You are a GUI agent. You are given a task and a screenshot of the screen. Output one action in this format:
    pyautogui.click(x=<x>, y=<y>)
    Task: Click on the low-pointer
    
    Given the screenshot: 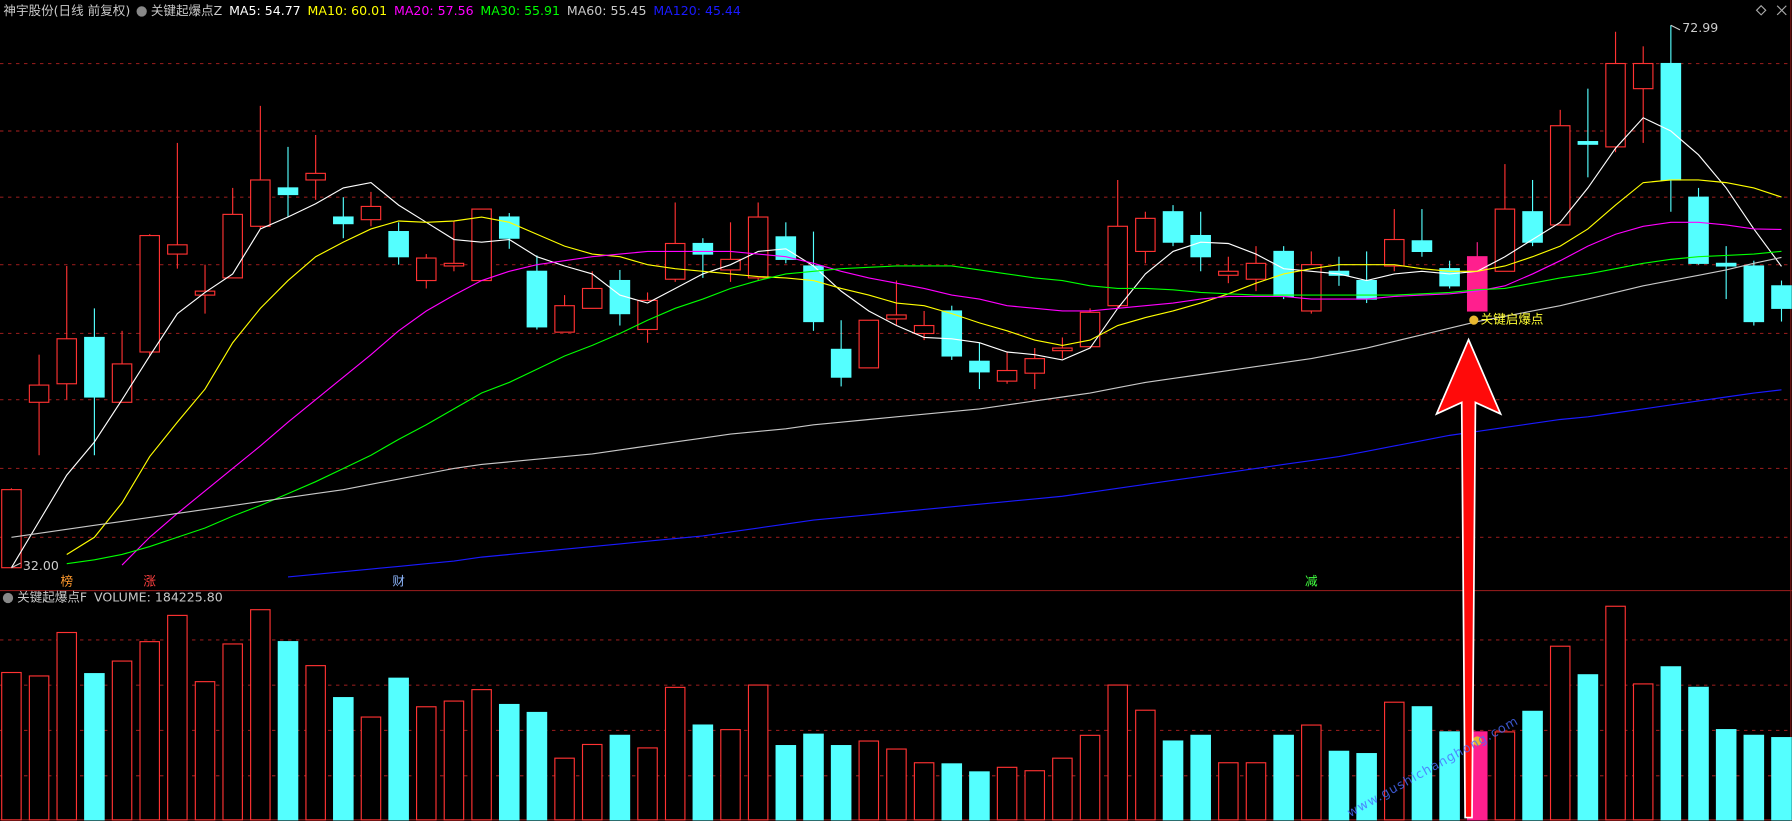 What is the action you would take?
    pyautogui.click(x=16, y=565)
    